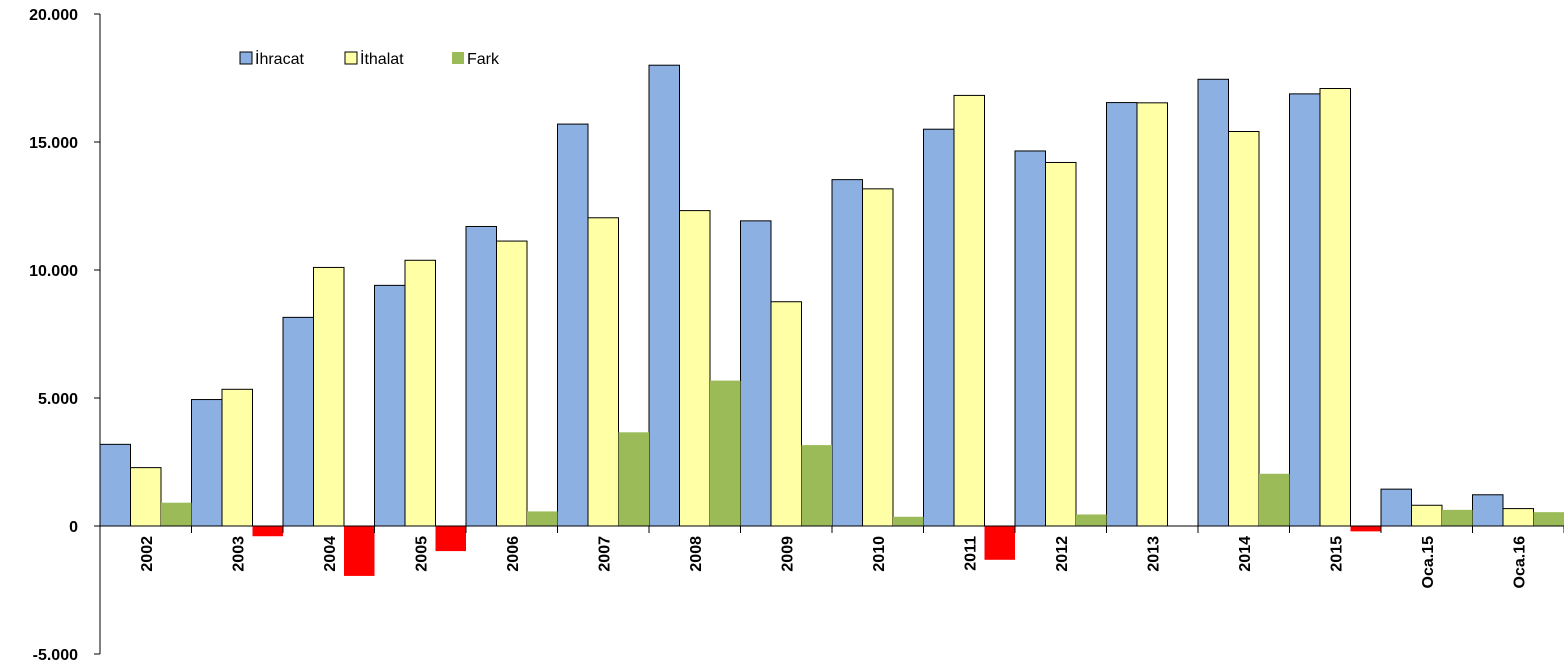 The image size is (1564, 667). What do you see at coordinates (382, 58) in the screenshot?
I see `legend-label: İthalat` at bounding box center [382, 58].